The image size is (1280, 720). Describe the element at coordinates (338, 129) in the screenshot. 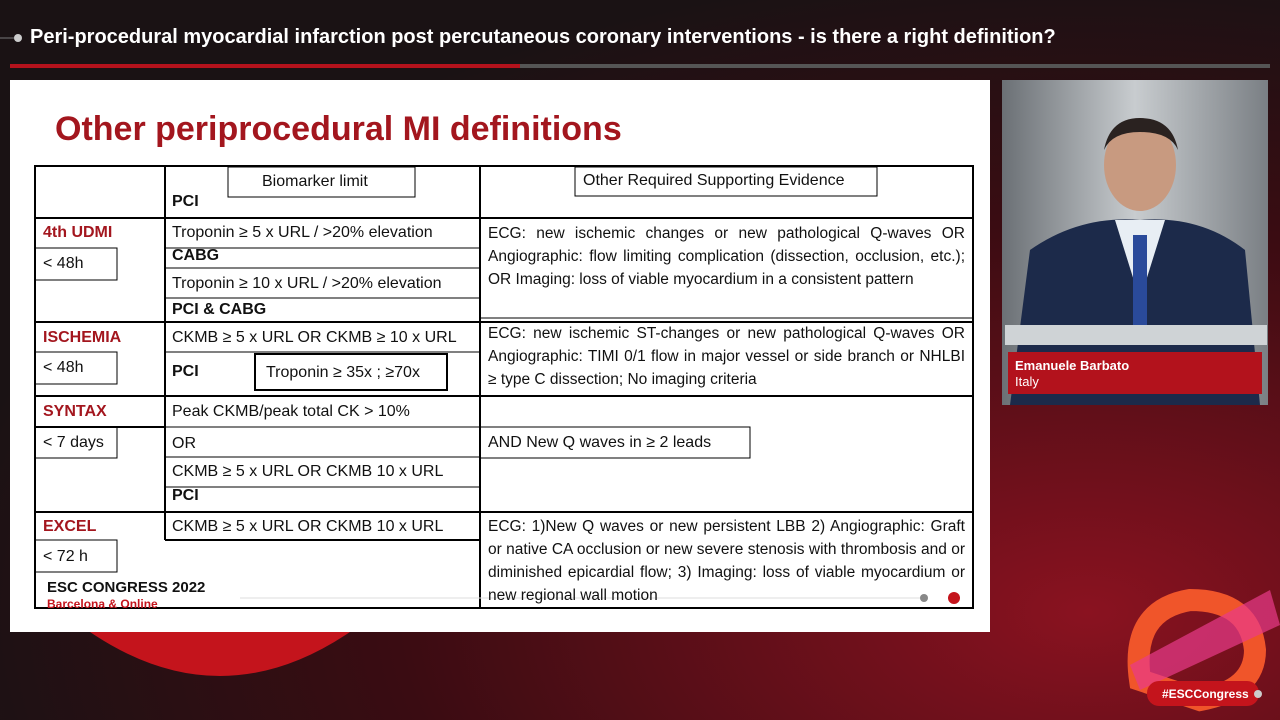

I see `slide-title: Other periprocedural MI definitions` at that location.